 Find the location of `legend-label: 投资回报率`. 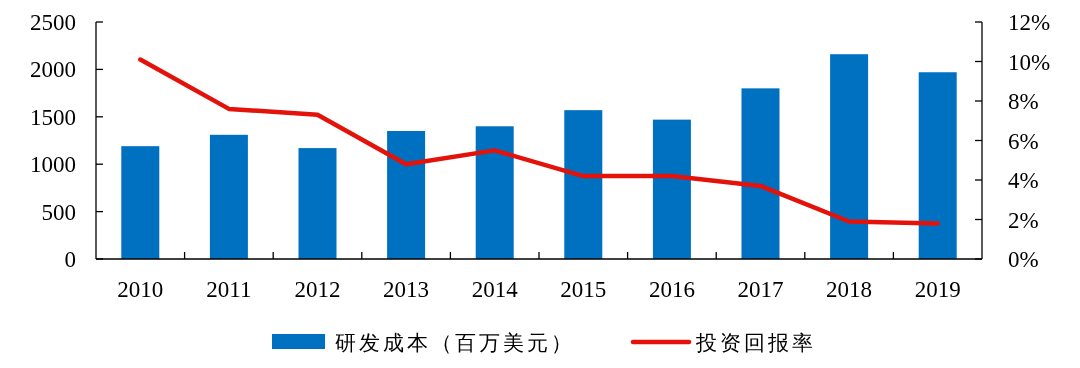

legend-label: 投资回报率 is located at coordinates (755, 343).